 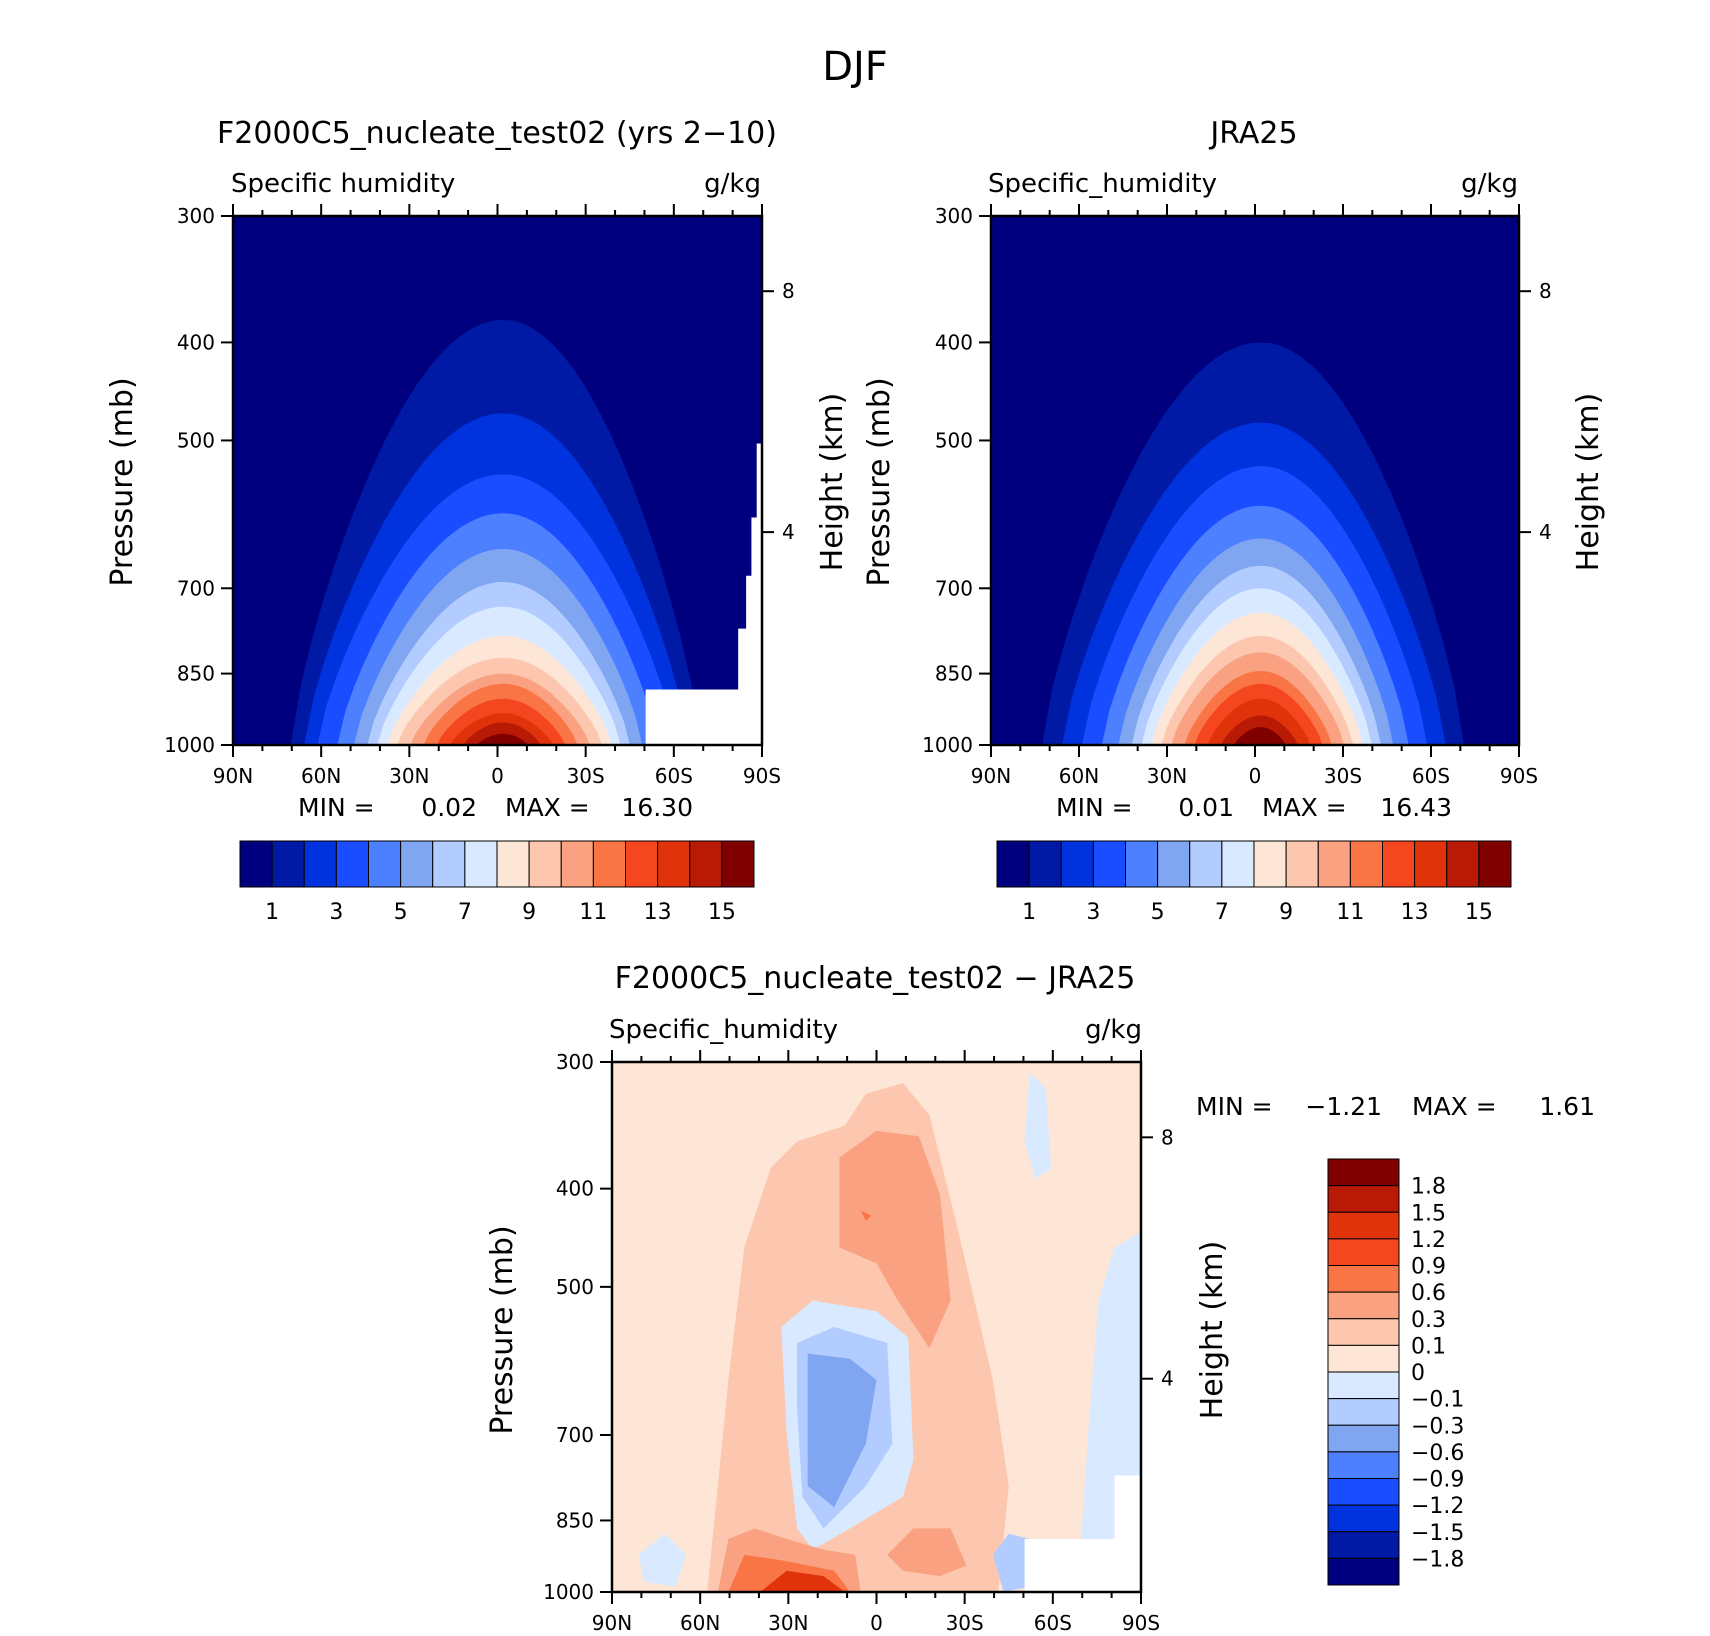 I want to click on colorbar-label: −0.6, so click(x=1437, y=1453).